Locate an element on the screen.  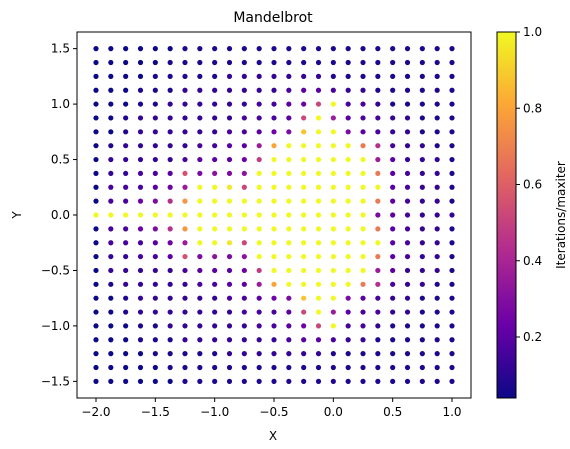
y-tick-label: 1.5 is located at coordinates (60, 49).